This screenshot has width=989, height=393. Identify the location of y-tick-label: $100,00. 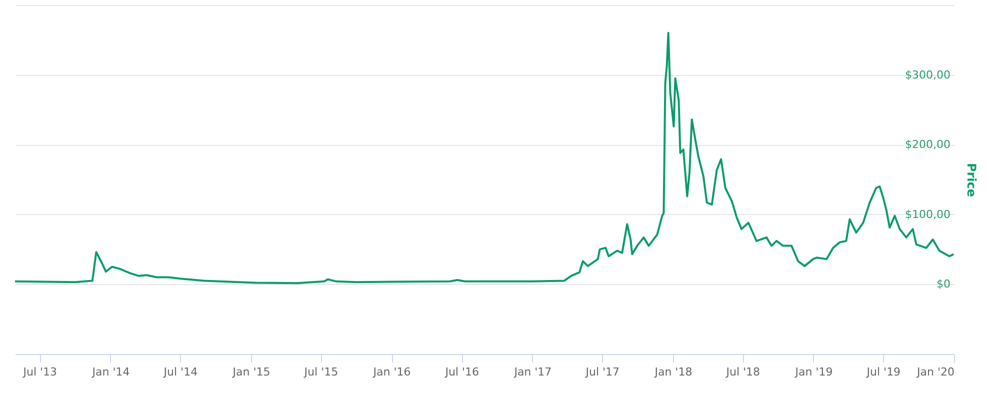
(927, 214).